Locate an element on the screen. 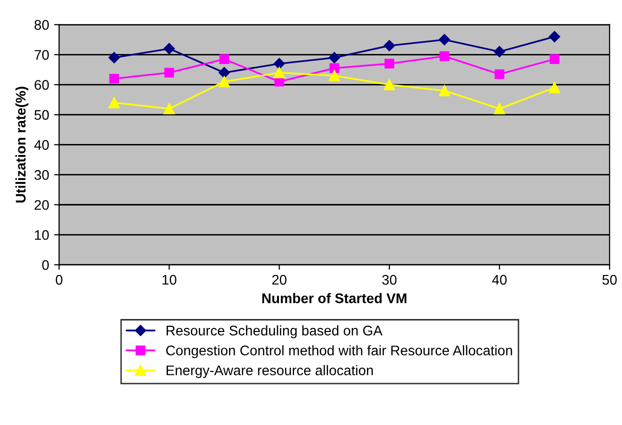 This screenshot has height=425, width=622. legend-label: Congestion Control method with fair Resource Allocation is located at coordinates (339, 351).